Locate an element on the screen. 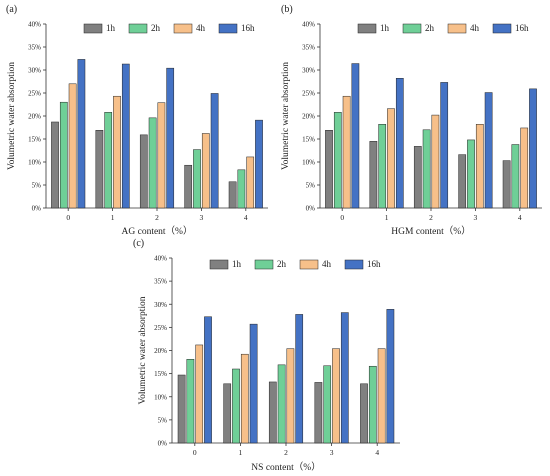  panel-label: (c) is located at coordinates (138, 243).